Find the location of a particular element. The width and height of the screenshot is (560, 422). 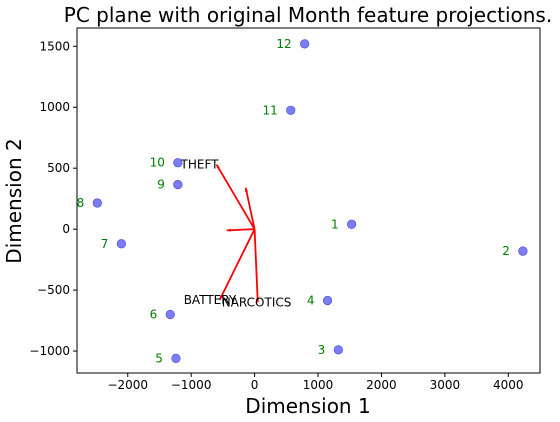

y-tick-label: 1000 is located at coordinates (54, 107).